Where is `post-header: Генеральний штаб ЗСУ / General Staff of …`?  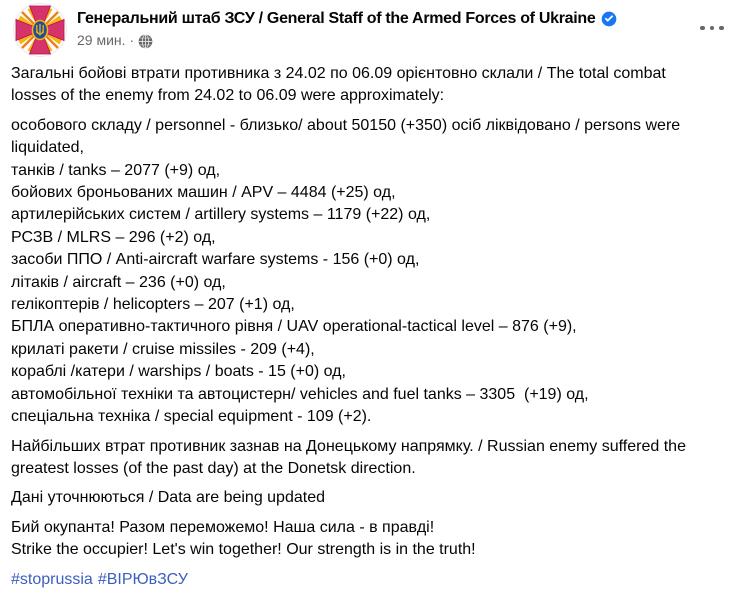 post-header: Генеральний штаб ЗСУ / General Staff of … is located at coordinates (370, 28).